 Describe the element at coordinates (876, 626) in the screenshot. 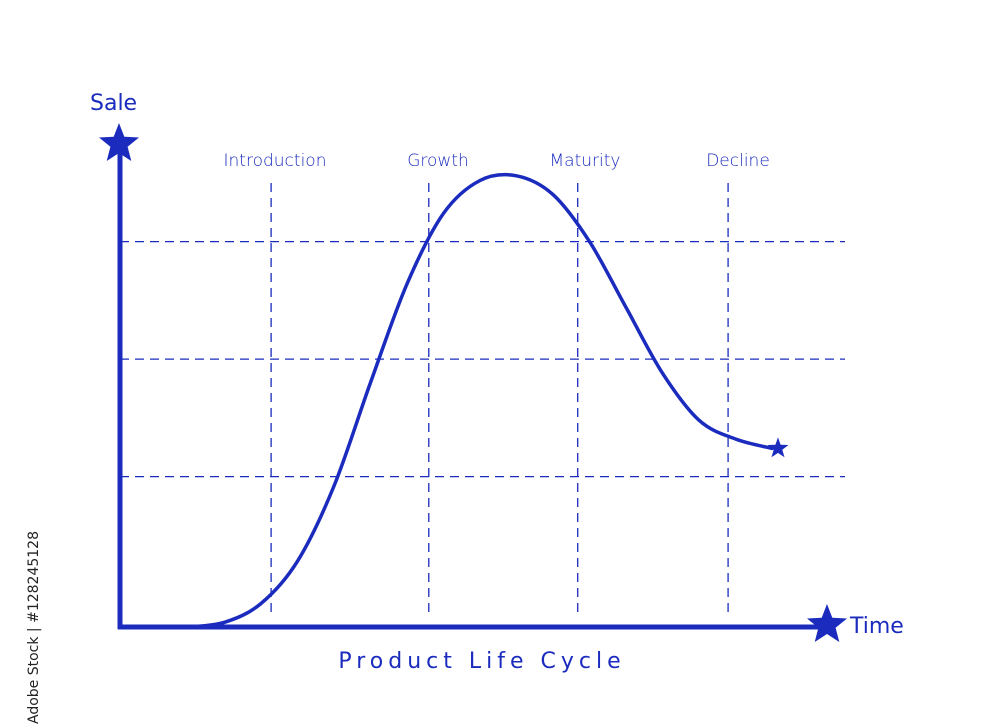

I see `x-axis-label: Time` at that location.